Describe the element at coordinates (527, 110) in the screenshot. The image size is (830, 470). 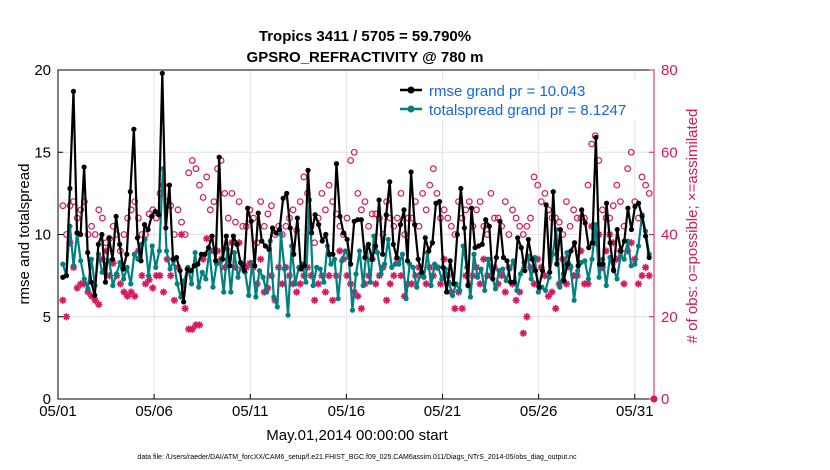
I see `legend-spread-label: totalspread grand pr = 8.1247` at that location.